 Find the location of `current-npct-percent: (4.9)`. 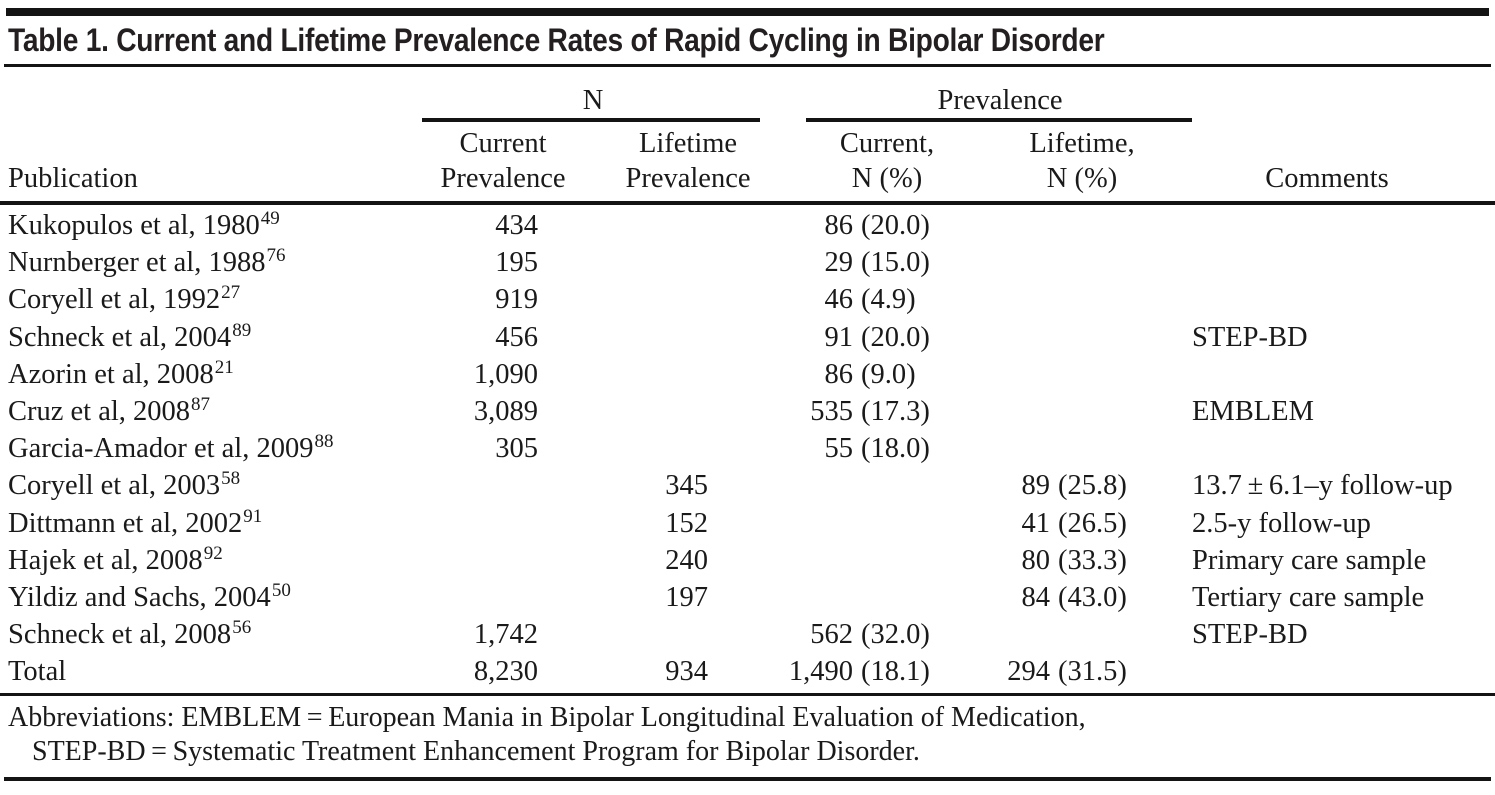

current-npct-percent: (4.9) is located at coordinates (888, 300).